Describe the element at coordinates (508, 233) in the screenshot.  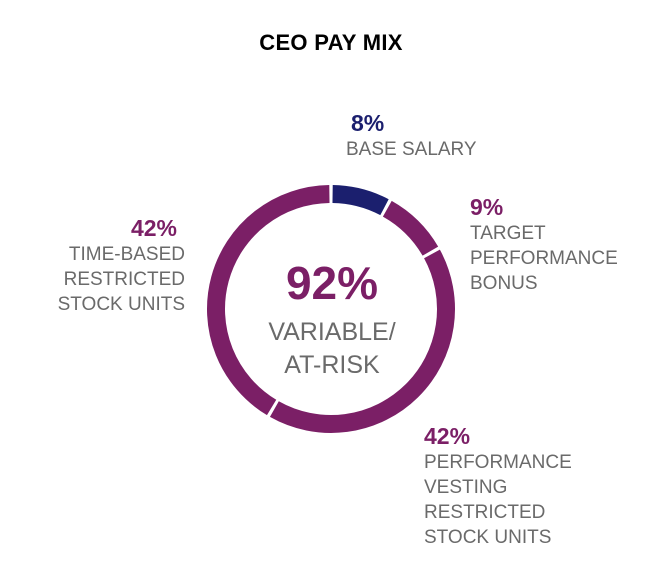
I see `callout-target-bonus-line-1: TARGET` at that location.